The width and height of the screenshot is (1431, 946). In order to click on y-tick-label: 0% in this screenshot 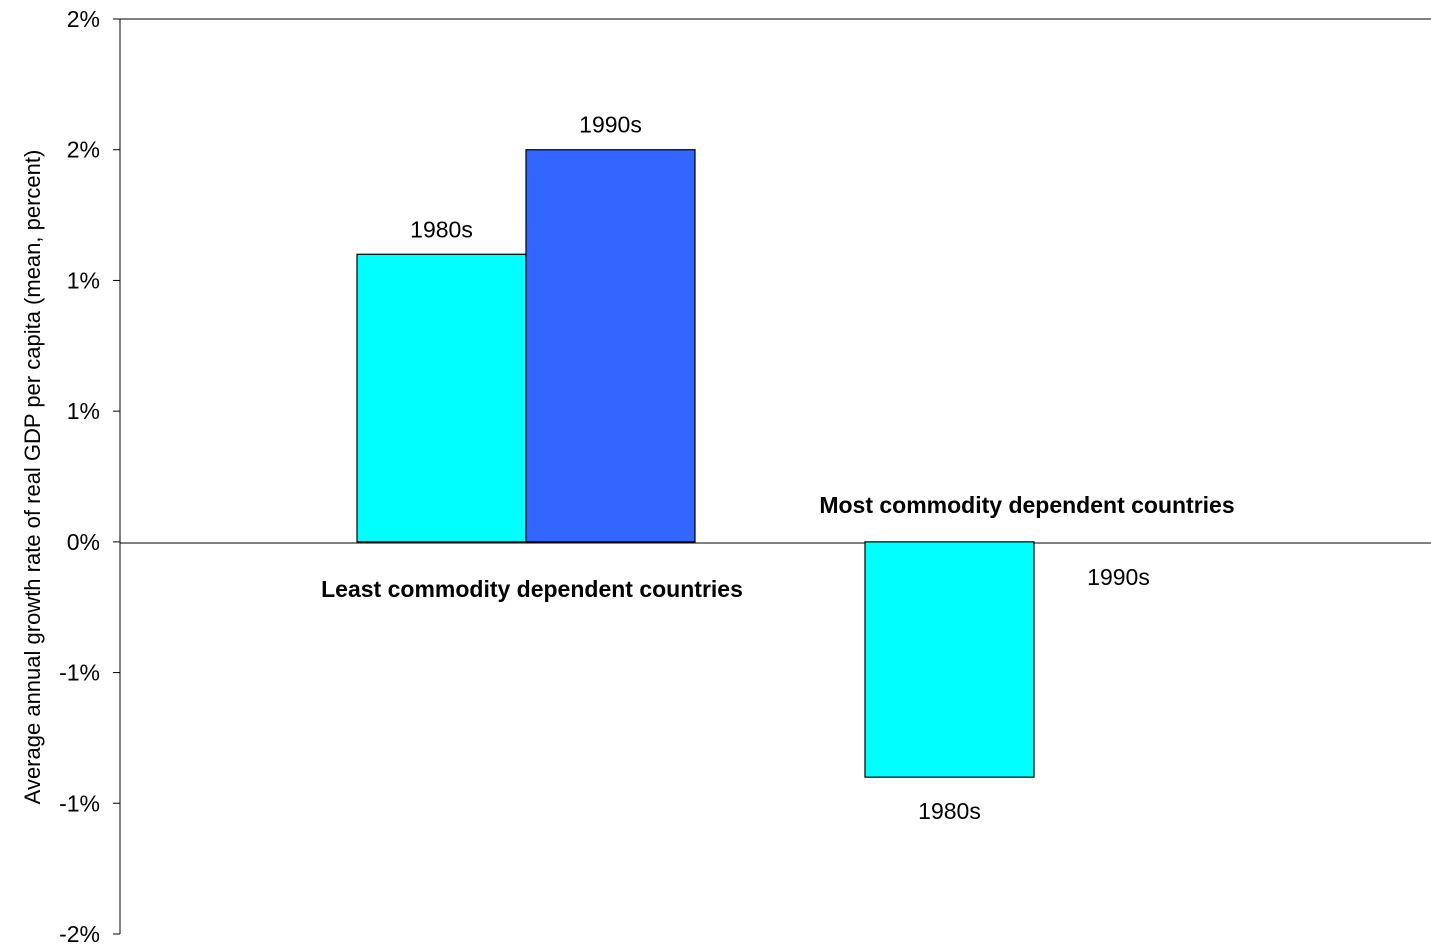, I will do `click(83, 542)`.